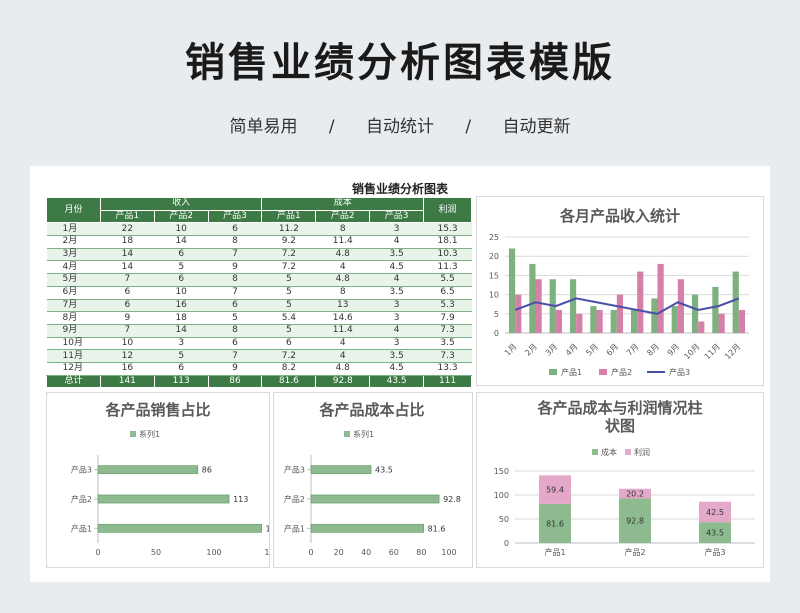  What do you see at coordinates (181, 305) in the screenshot?
I see `value-cell: 16` at bounding box center [181, 305].